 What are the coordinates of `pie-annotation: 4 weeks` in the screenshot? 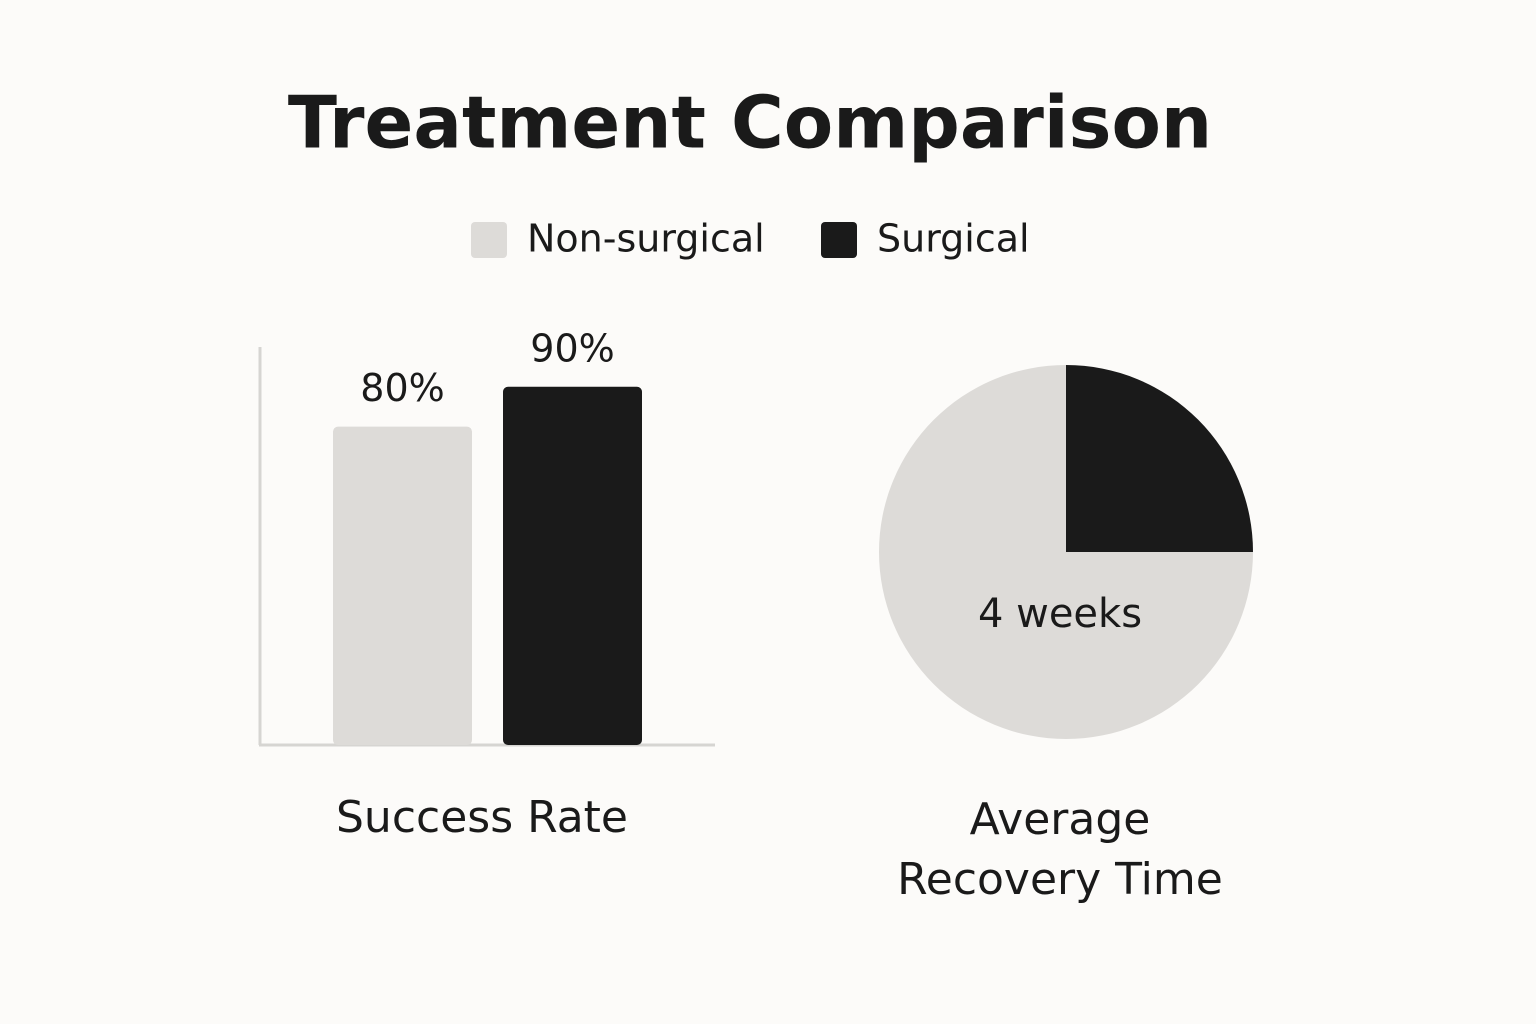 It's located at (1060, 614).